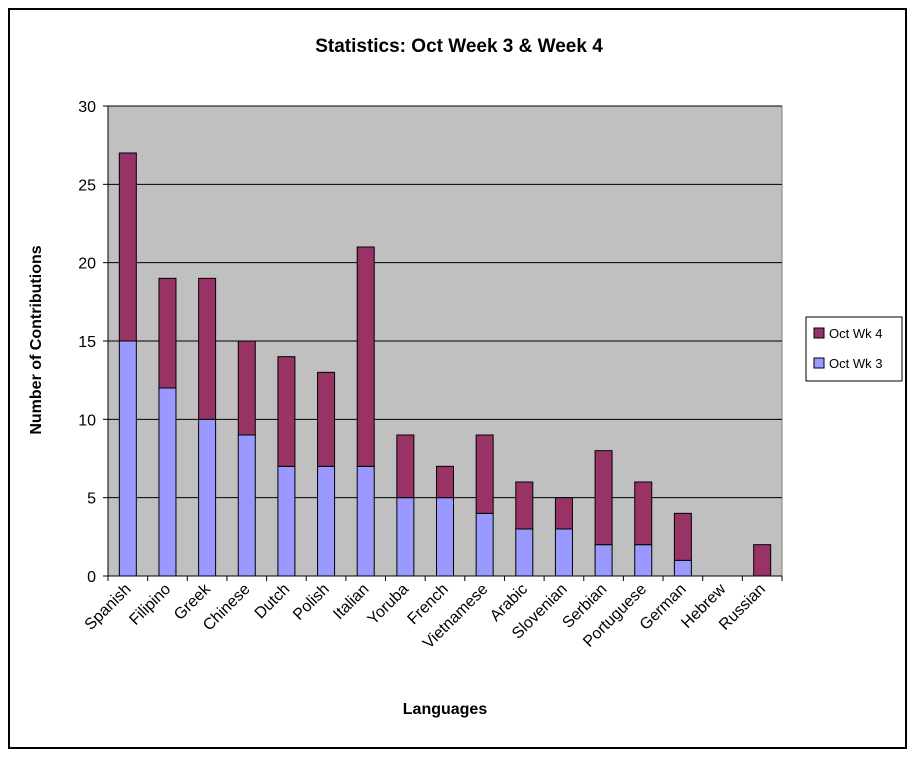 Image resolution: width=919 pixels, height=759 pixels. What do you see at coordinates (311, 602) in the screenshot?
I see `x-tick-label-polish: Polish` at bounding box center [311, 602].